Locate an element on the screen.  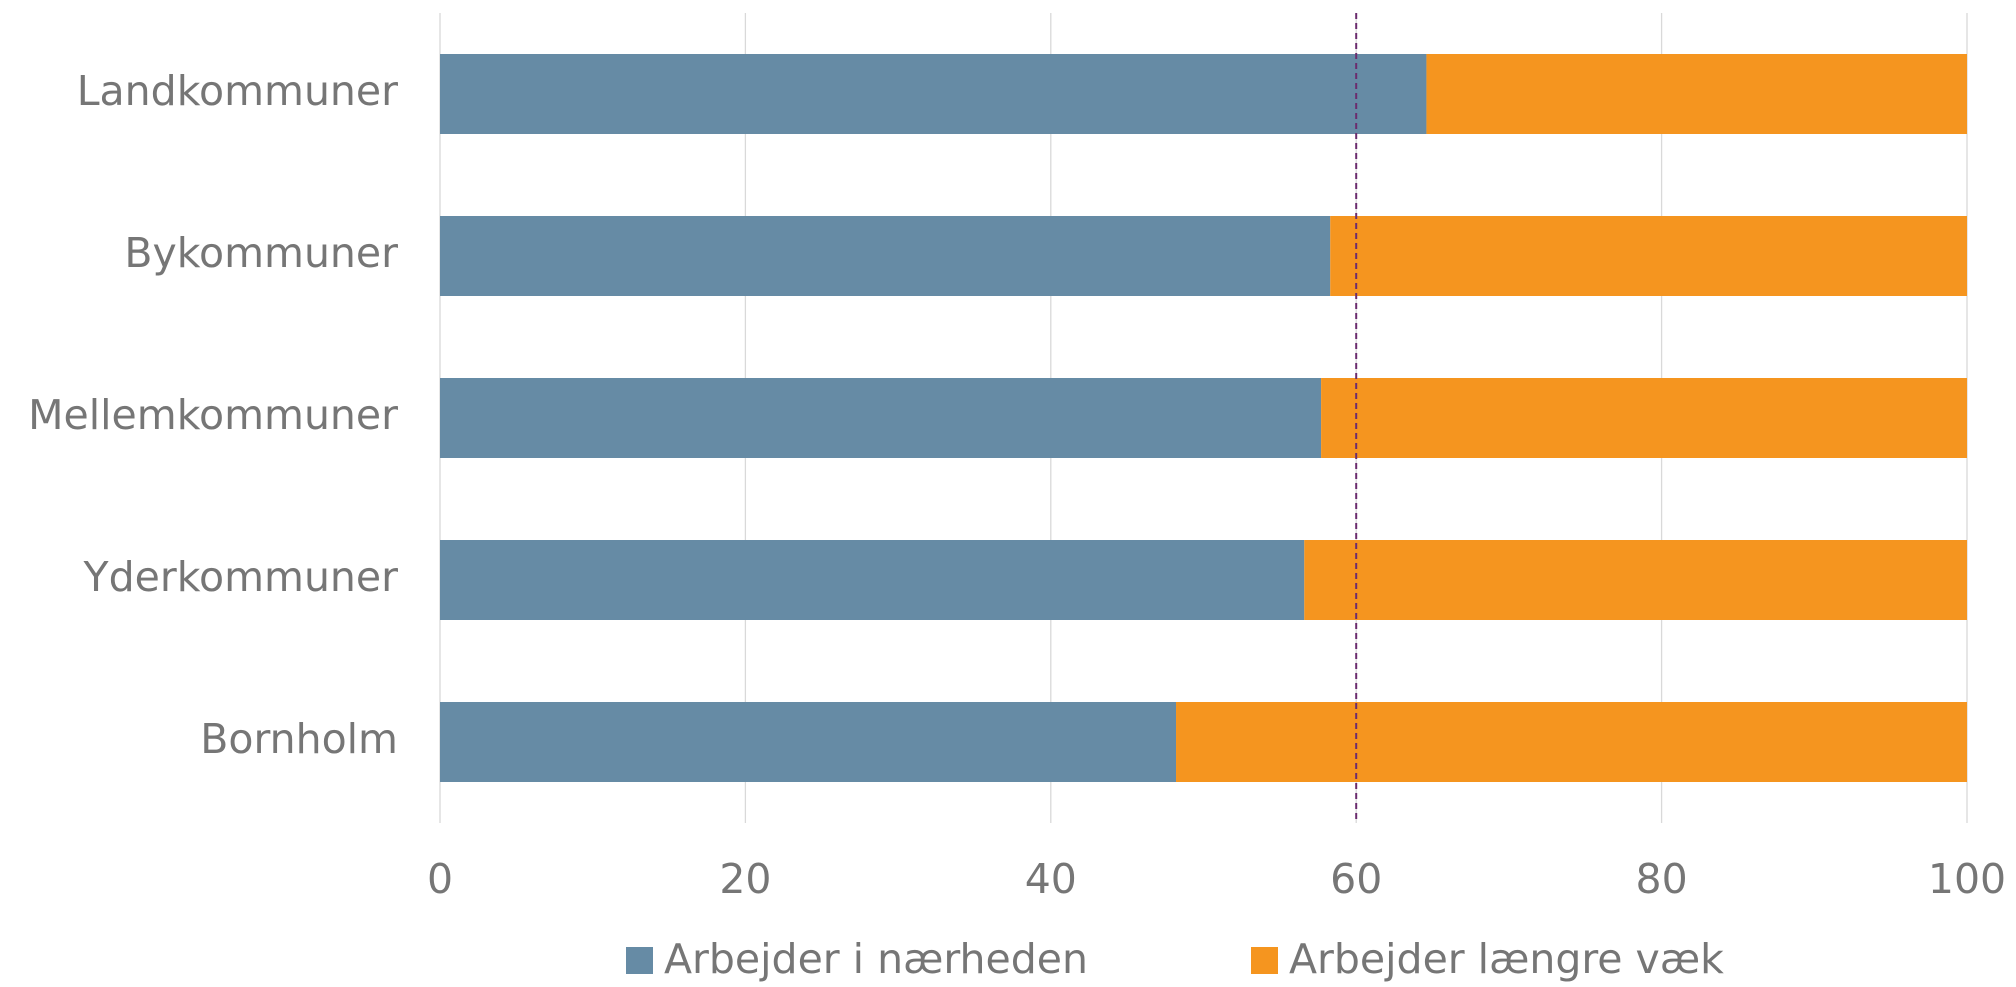
x-tick-label: 0 is located at coordinates (440, 879).